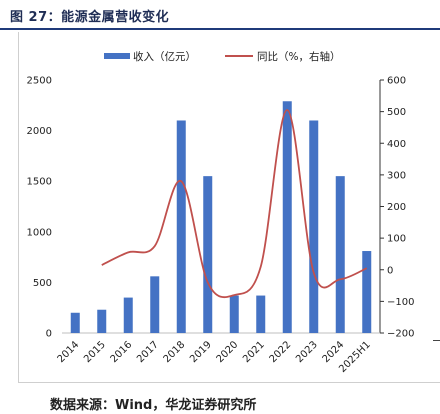  I want to click on x-tick-label: 2020, so click(228, 352).